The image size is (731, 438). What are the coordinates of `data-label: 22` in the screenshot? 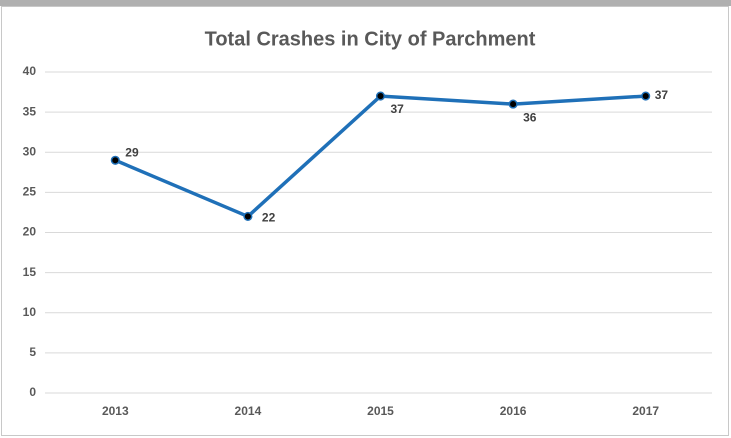 It's located at (269, 218).